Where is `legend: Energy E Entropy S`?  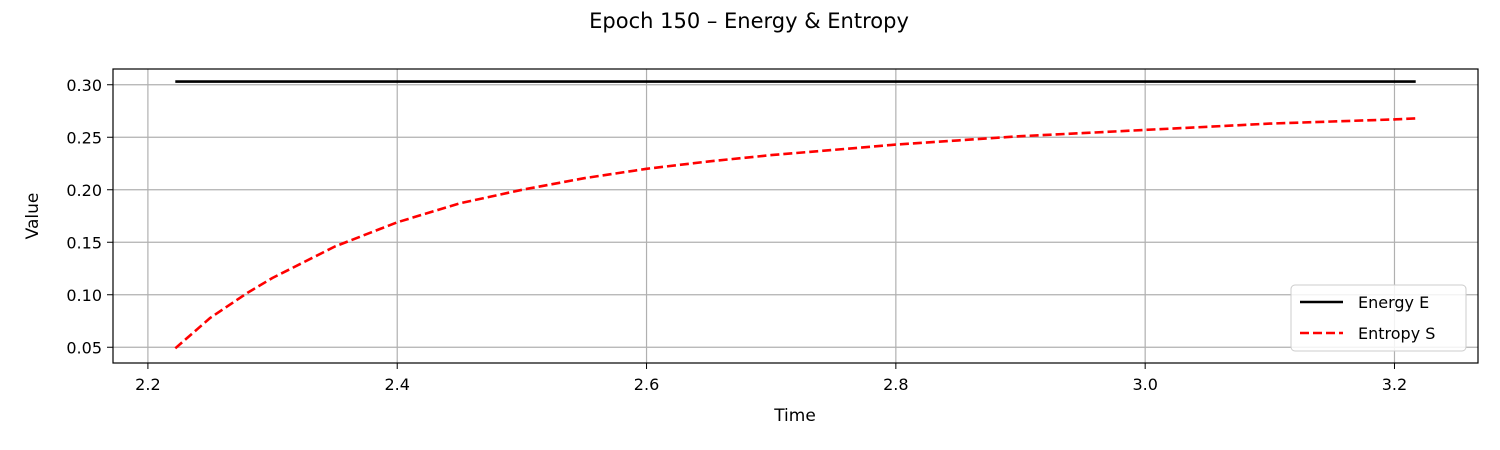 legend: Energy E Entropy S is located at coordinates (1378, 318).